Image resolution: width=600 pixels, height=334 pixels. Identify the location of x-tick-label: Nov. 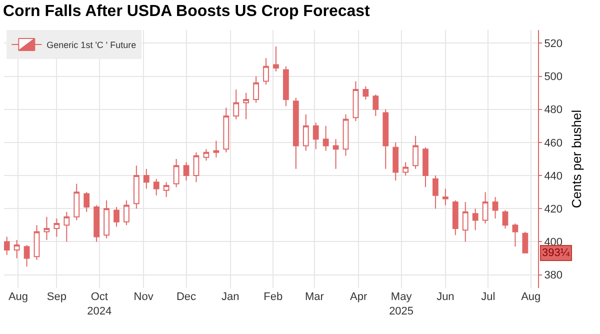
(144, 297).